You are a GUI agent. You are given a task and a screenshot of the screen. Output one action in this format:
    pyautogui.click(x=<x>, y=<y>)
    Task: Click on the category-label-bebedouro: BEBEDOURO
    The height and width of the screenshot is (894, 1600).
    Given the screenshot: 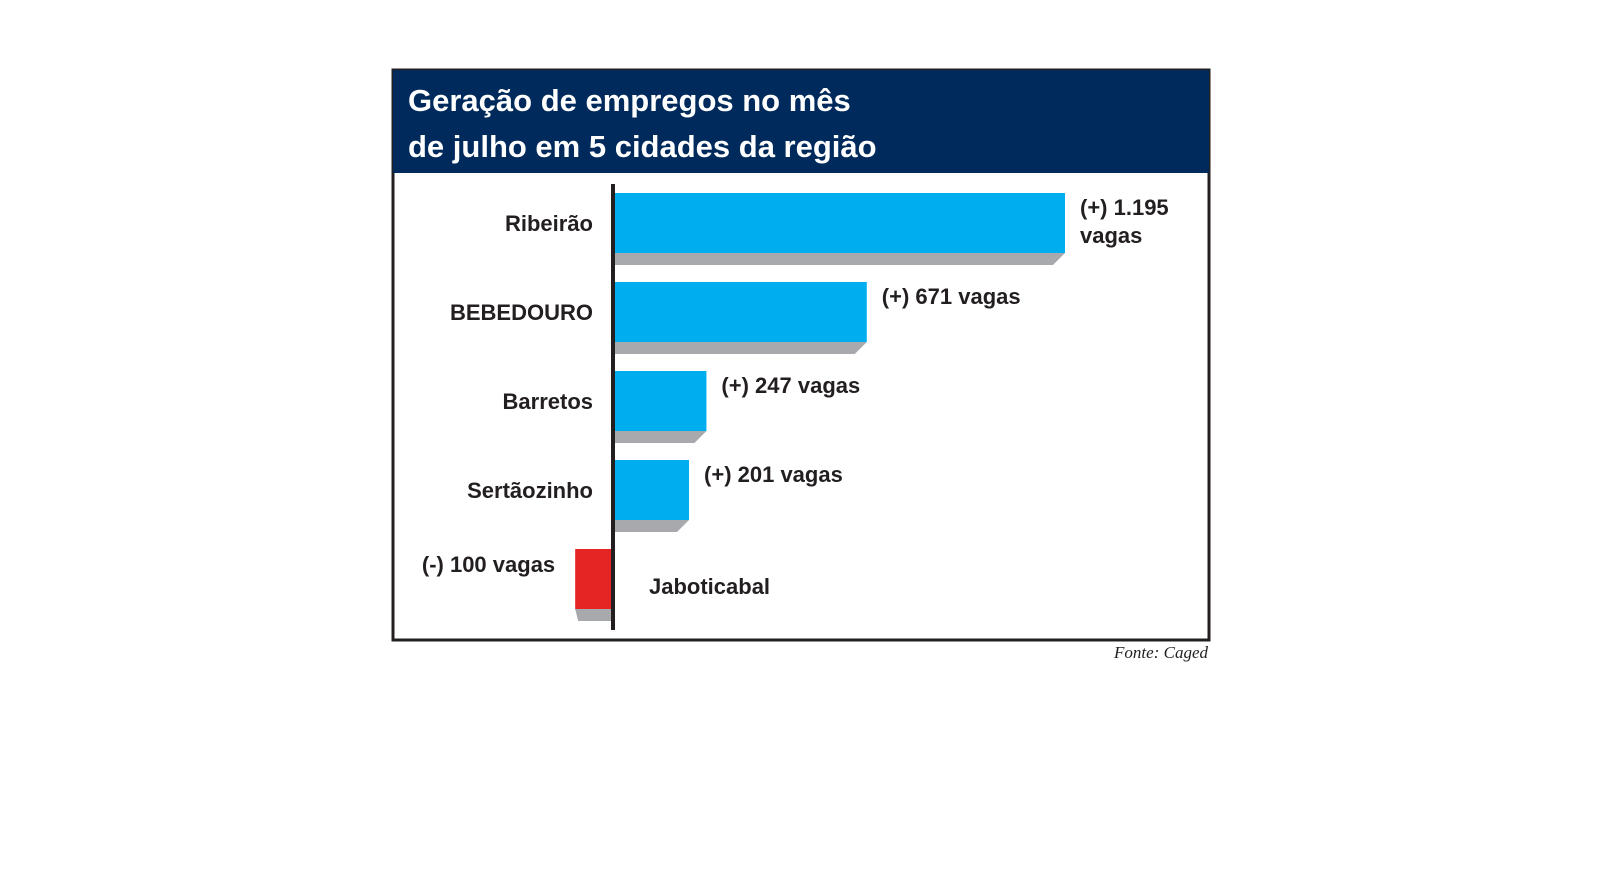 What is the action you would take?
    pyautogui.click(x=521, y=312)
    